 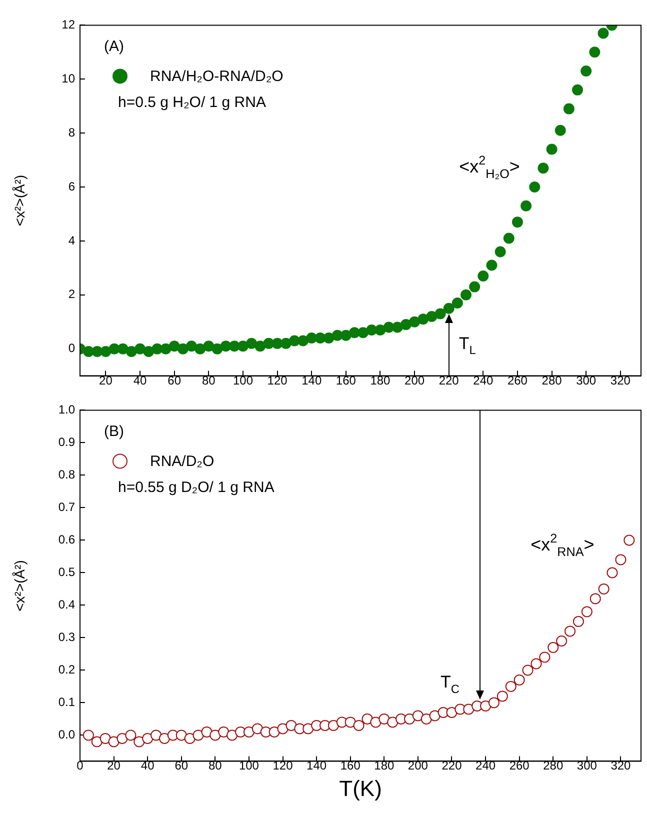 I want to click on legend-label: RNA/H₂O-RNA/D₂O, so click(x=217, y=77).